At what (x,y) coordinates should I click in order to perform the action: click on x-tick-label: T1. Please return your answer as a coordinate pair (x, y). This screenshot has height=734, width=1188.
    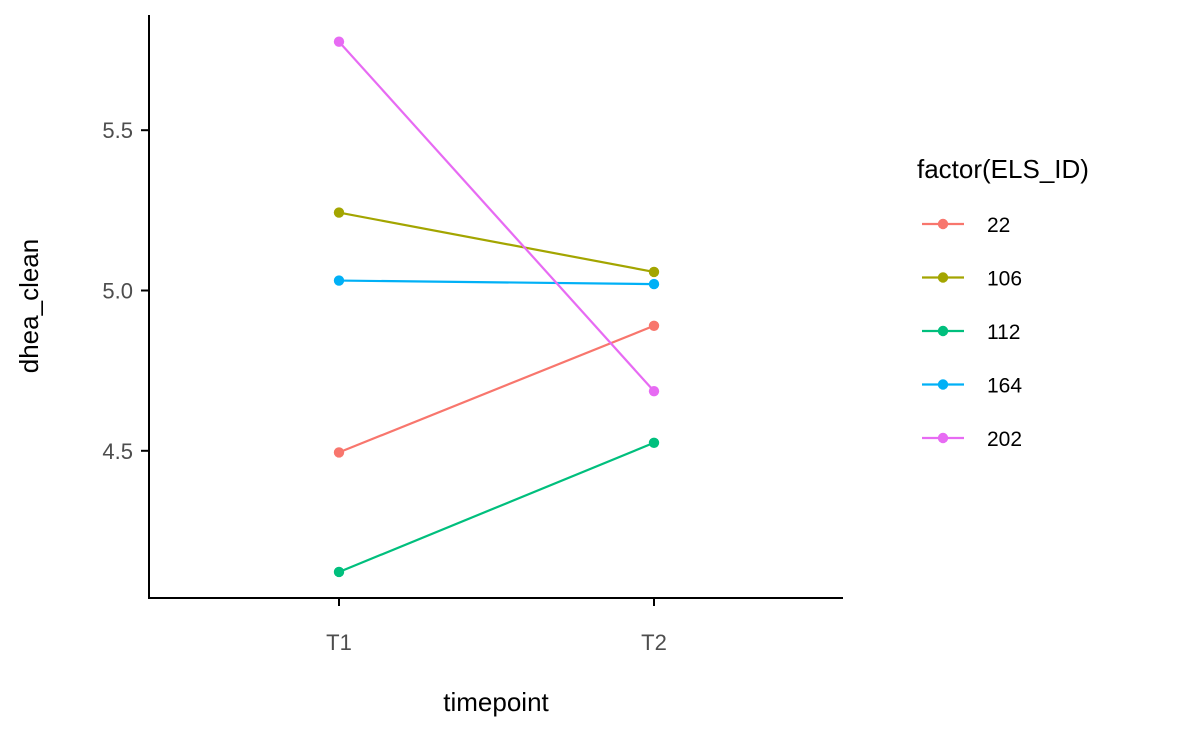
    Looking at the image, I should click on (339, 642).